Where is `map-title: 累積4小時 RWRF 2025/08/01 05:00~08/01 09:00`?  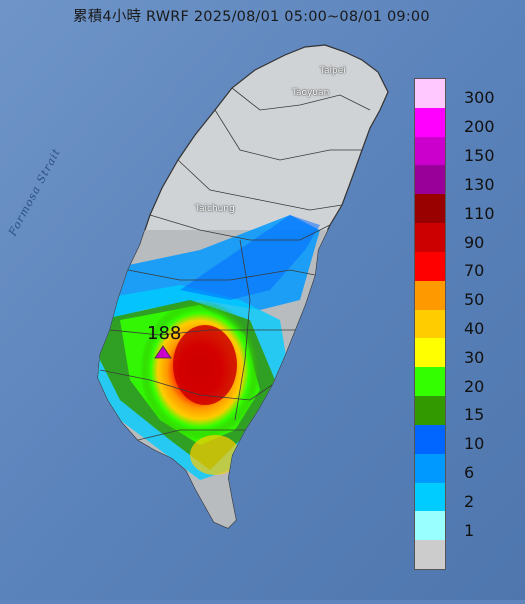
map-title: 累積4小時 RWRF 2025/08/01 05:00~08/01 09:00 is located at coordinates (251, 17).